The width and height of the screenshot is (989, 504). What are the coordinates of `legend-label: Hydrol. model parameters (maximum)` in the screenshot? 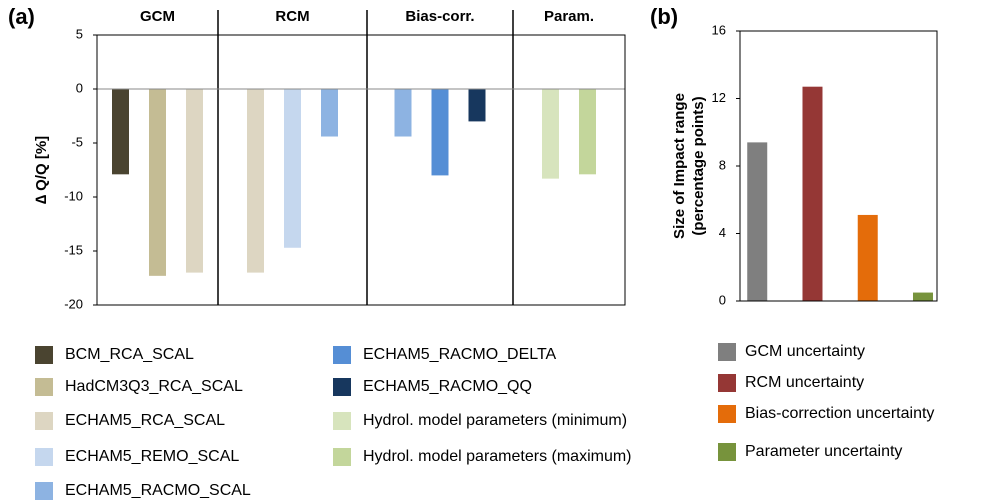 It's located at (497, 456).